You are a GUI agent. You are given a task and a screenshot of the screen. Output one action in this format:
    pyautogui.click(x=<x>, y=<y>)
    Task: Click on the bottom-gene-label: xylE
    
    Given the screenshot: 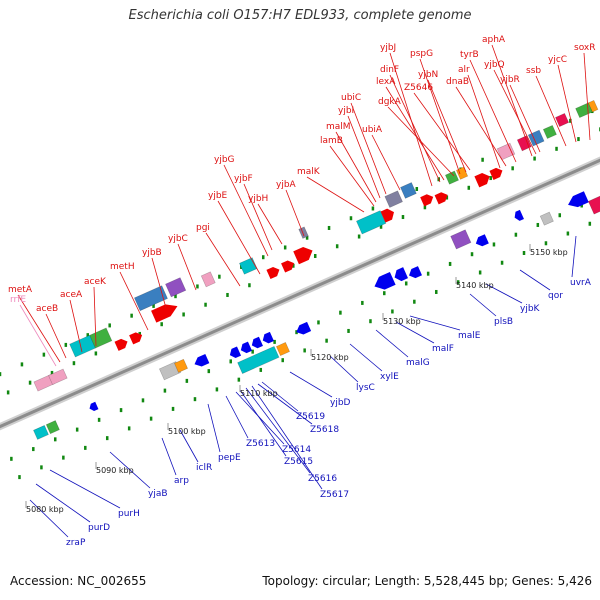 What is the action you would take?
    pyautogui.click(x=389, y=377)
    